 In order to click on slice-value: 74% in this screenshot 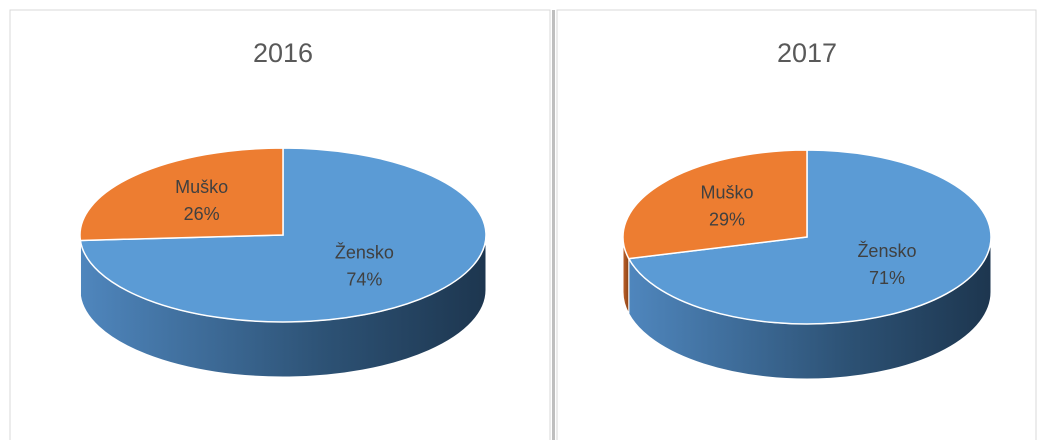, I will do `click(364, 280)`.